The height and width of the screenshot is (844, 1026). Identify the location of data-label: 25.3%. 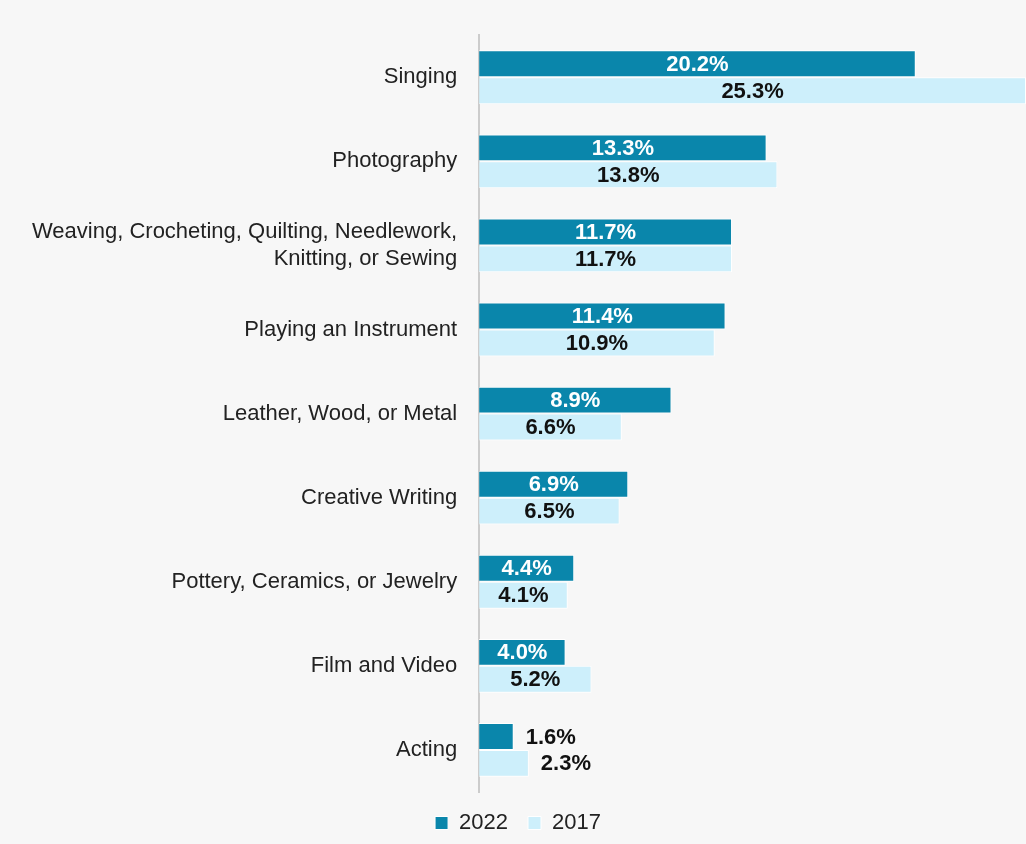
(752, 90).